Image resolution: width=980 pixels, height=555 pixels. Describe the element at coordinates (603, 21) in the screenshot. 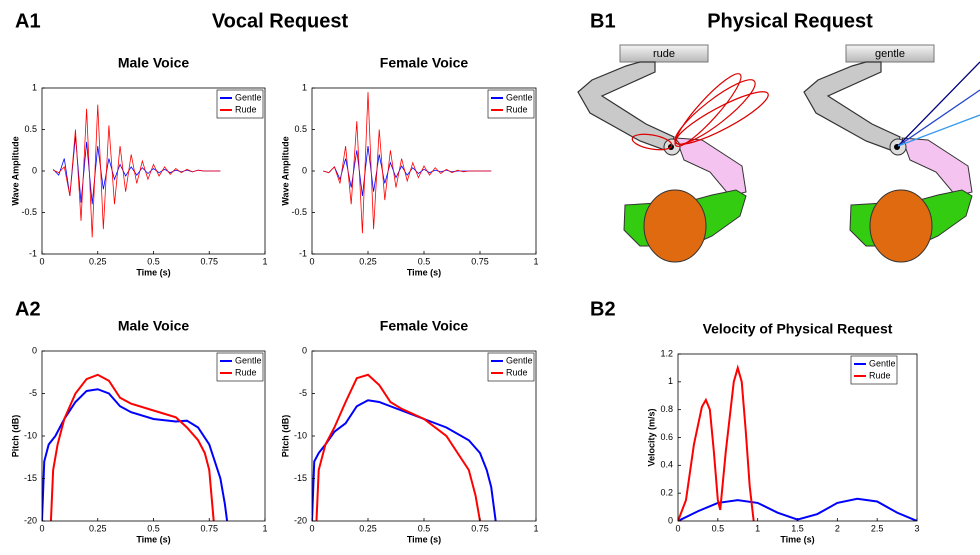

I see `panel-label: B1` at that location.